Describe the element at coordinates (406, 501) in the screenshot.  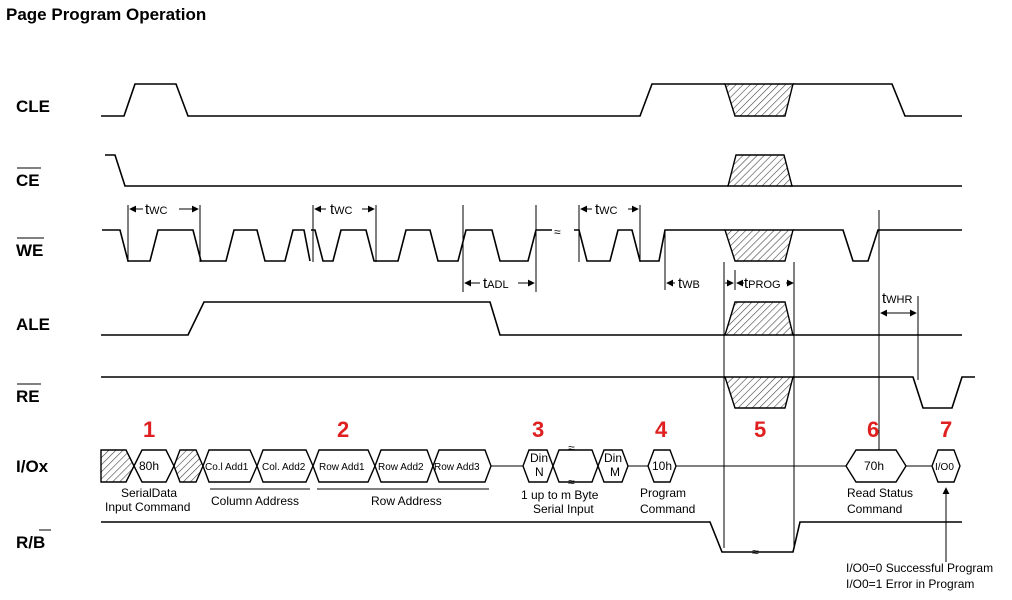
I see `label-row-address: Row Address` at that location.